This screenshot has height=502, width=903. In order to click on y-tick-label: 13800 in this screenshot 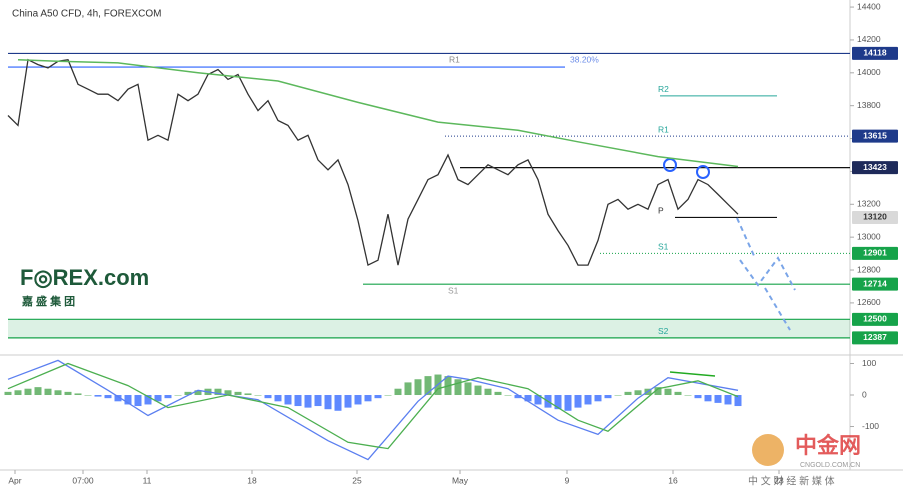, I will do `click(869, 105)`.